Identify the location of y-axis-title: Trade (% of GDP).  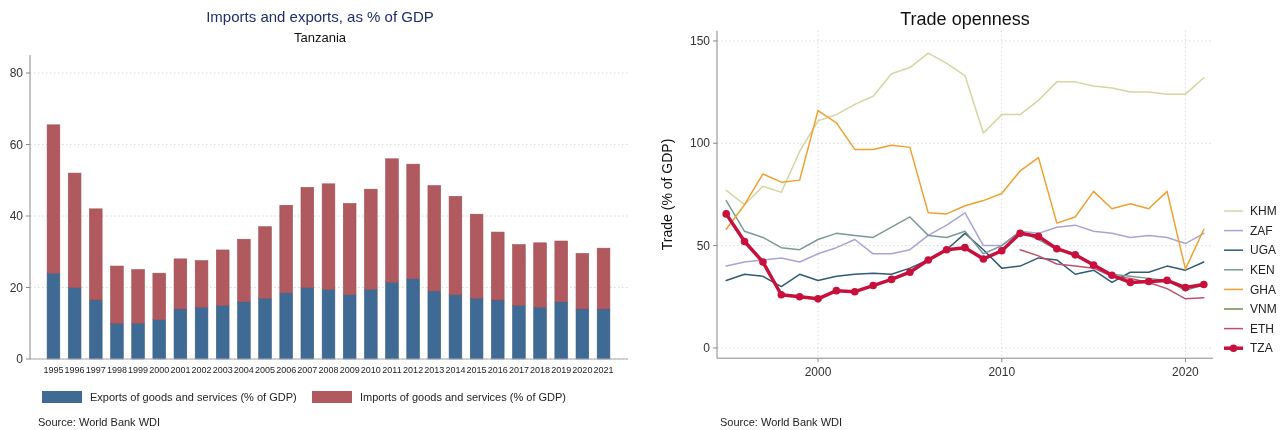
(667, 194).